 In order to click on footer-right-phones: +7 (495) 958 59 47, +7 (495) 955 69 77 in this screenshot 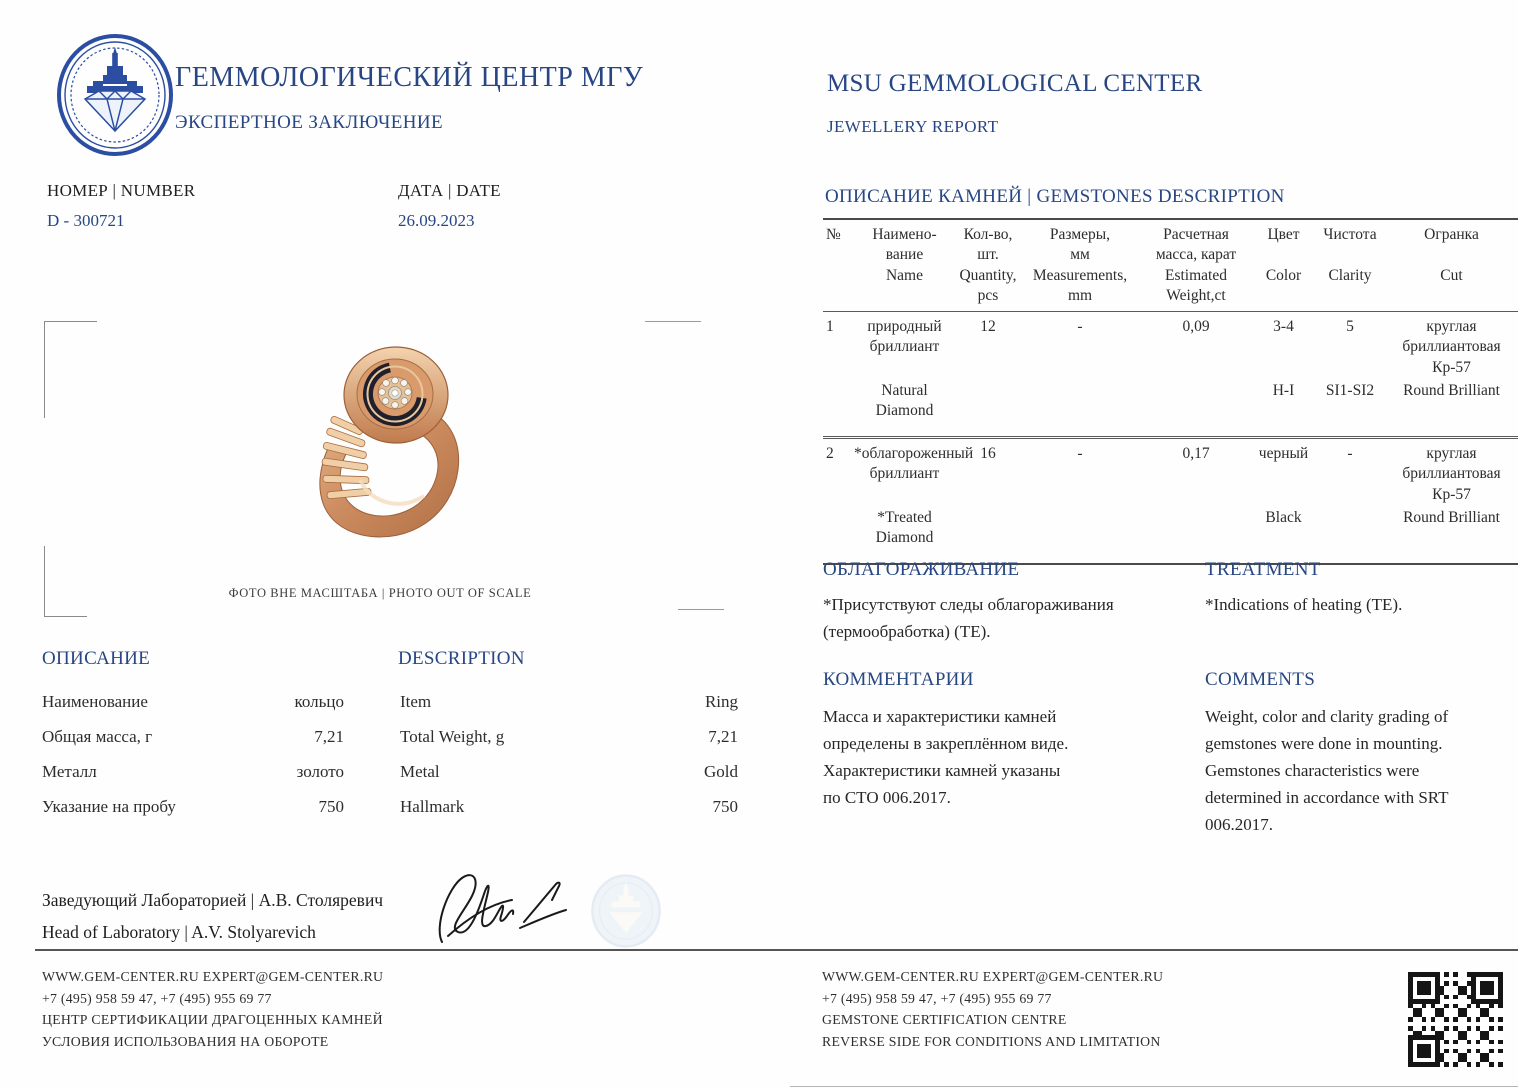, I will do `click(937, 998)`.